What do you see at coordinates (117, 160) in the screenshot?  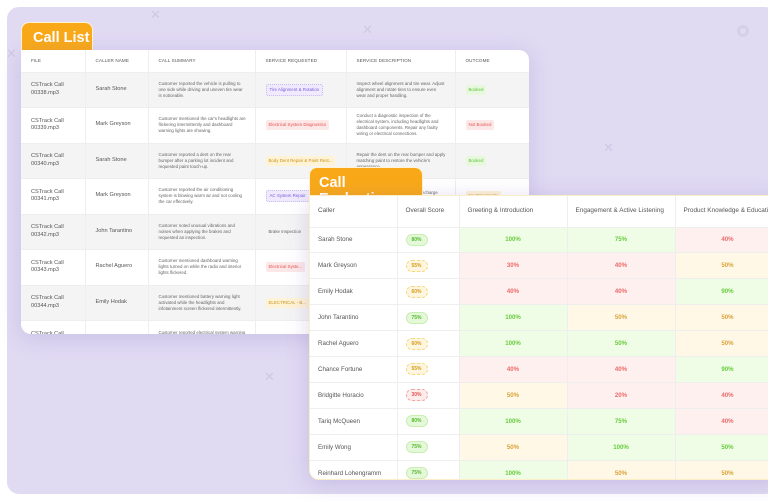 I see `caller-name: Sarah Stone` at bounding box center [117, 160].